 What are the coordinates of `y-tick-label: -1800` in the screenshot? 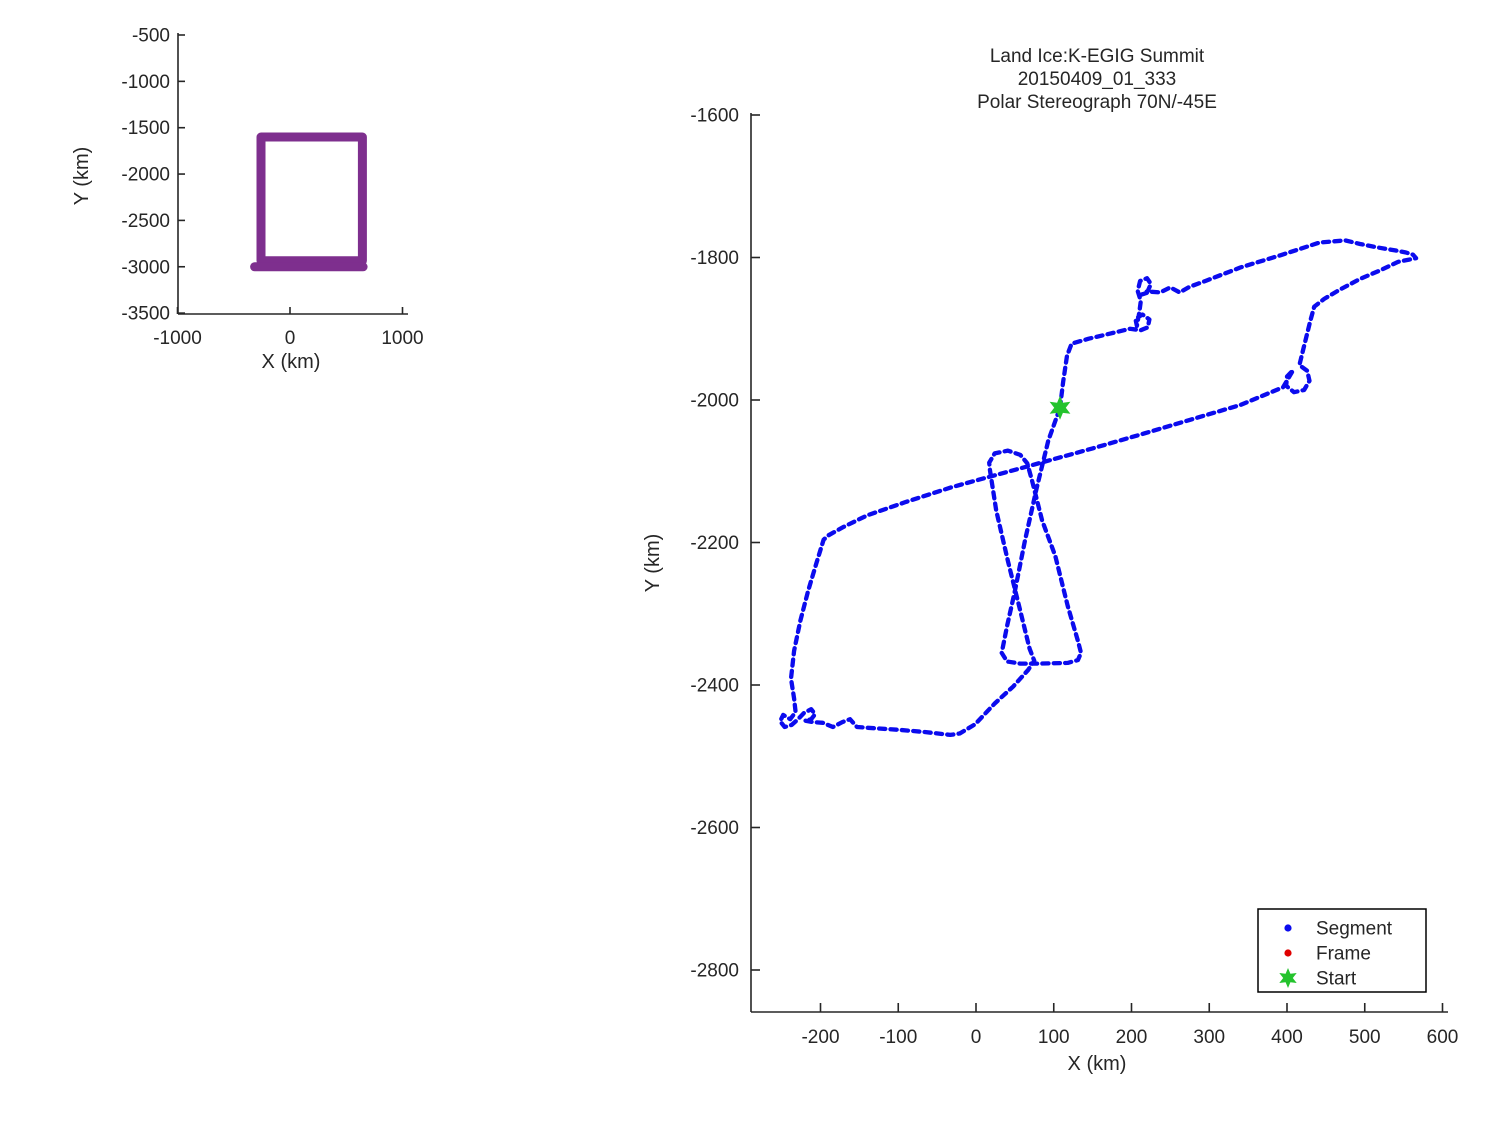 It's located at (714, 258).